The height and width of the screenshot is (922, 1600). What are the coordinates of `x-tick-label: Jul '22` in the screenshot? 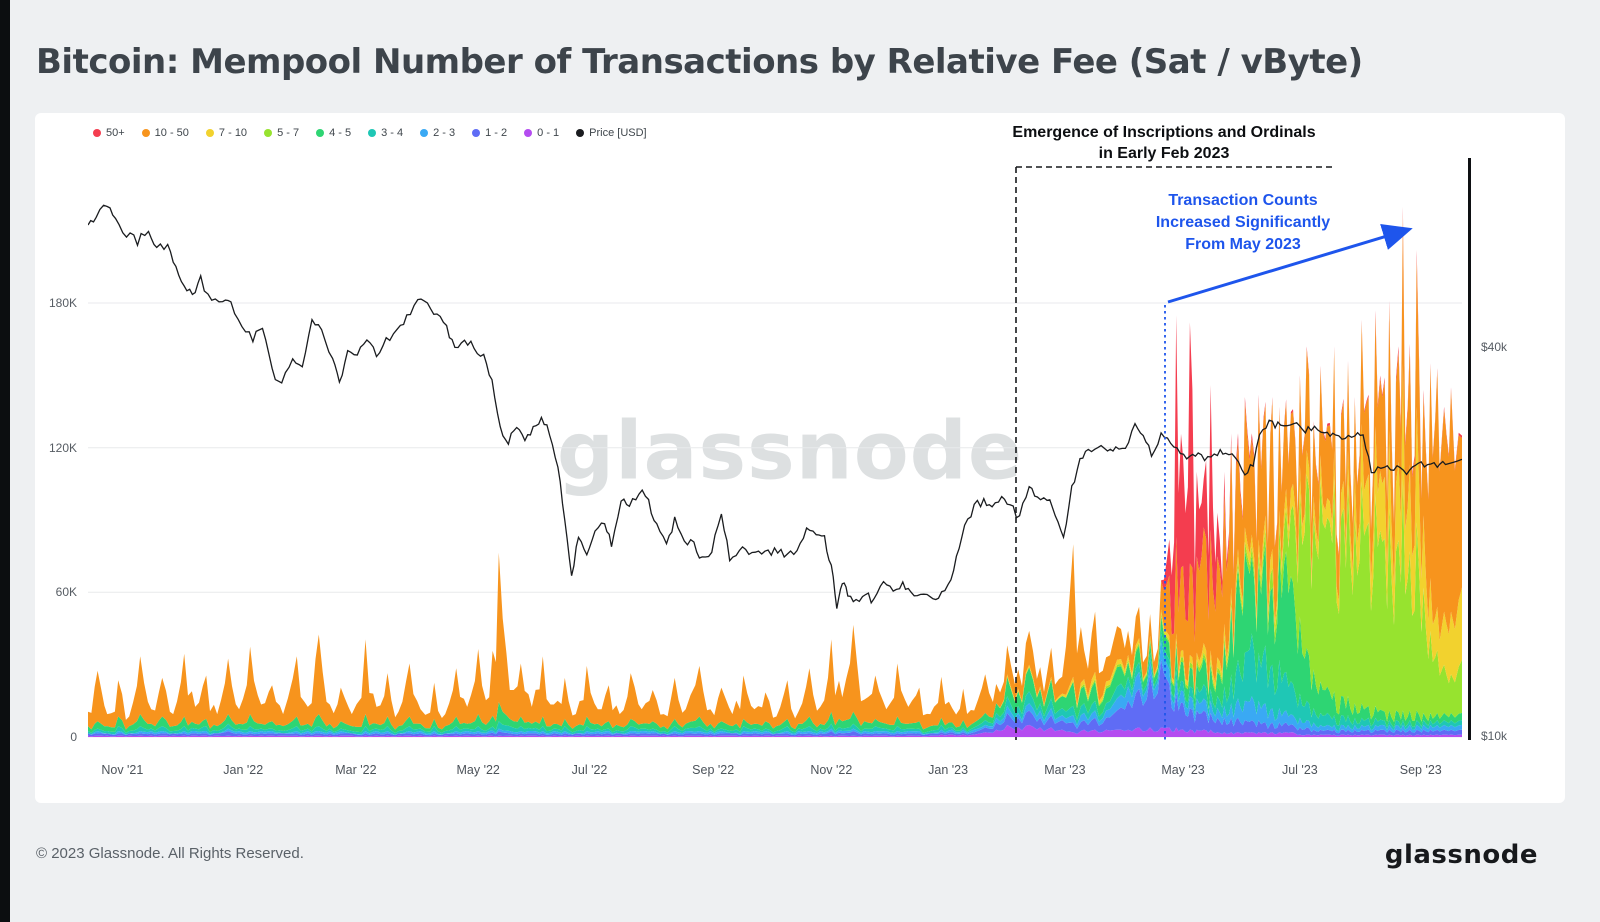 It's located at (589, 770).